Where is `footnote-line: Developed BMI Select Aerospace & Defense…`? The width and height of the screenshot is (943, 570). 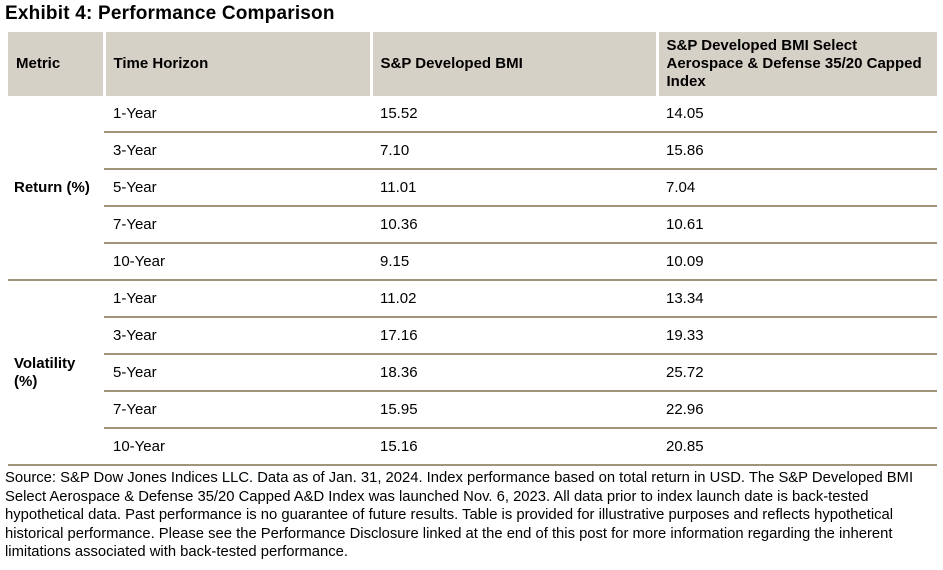 footnote-line: Developed BMI Select Aerospace & Defense… is located at coordinates (459, 487).